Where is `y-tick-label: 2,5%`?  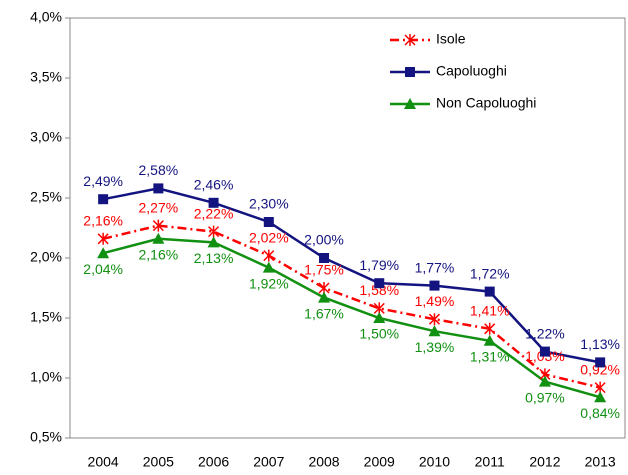
y-tick-label: 2,5% is located at coordinates (46, 197).